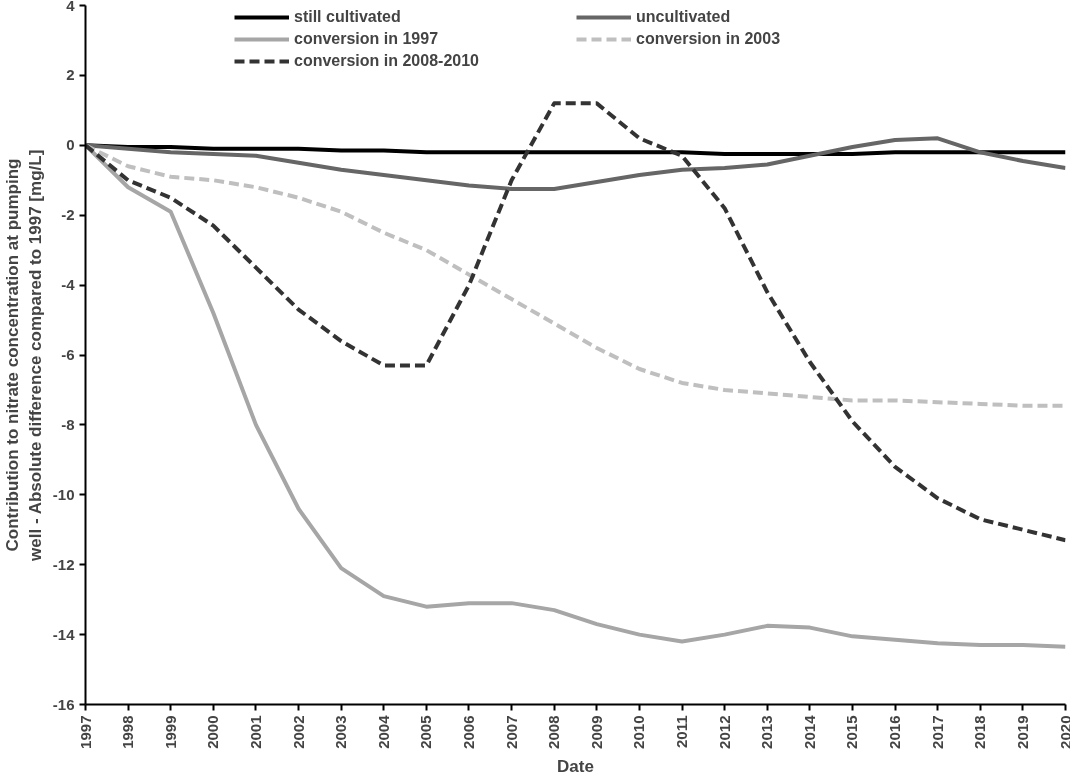  I want to click on legend-label: conversion in 2003, so click(709, 39).